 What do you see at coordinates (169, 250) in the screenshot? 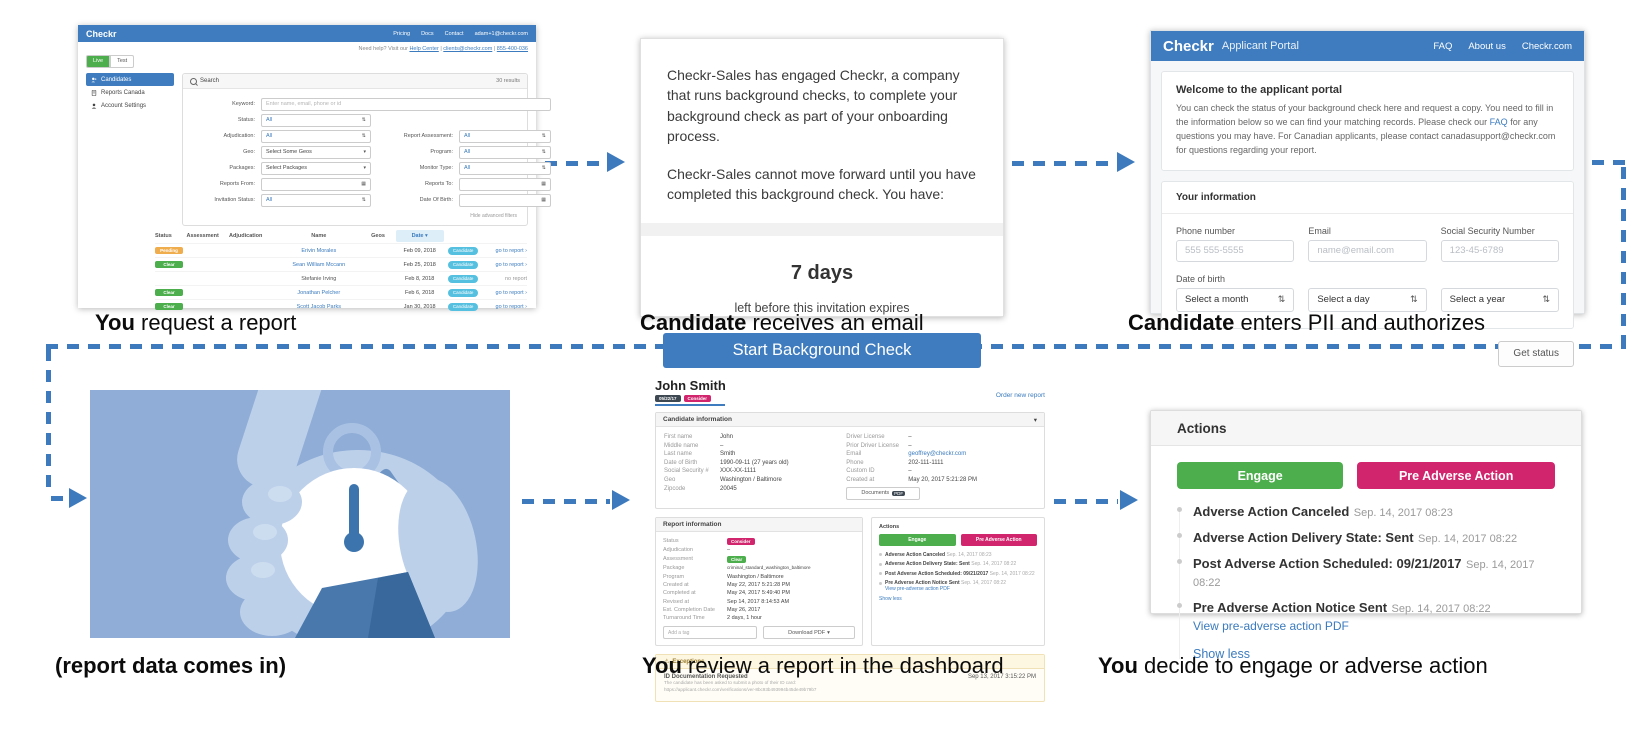
I see `status-badge: Pending` at bounding box center [169, 250].